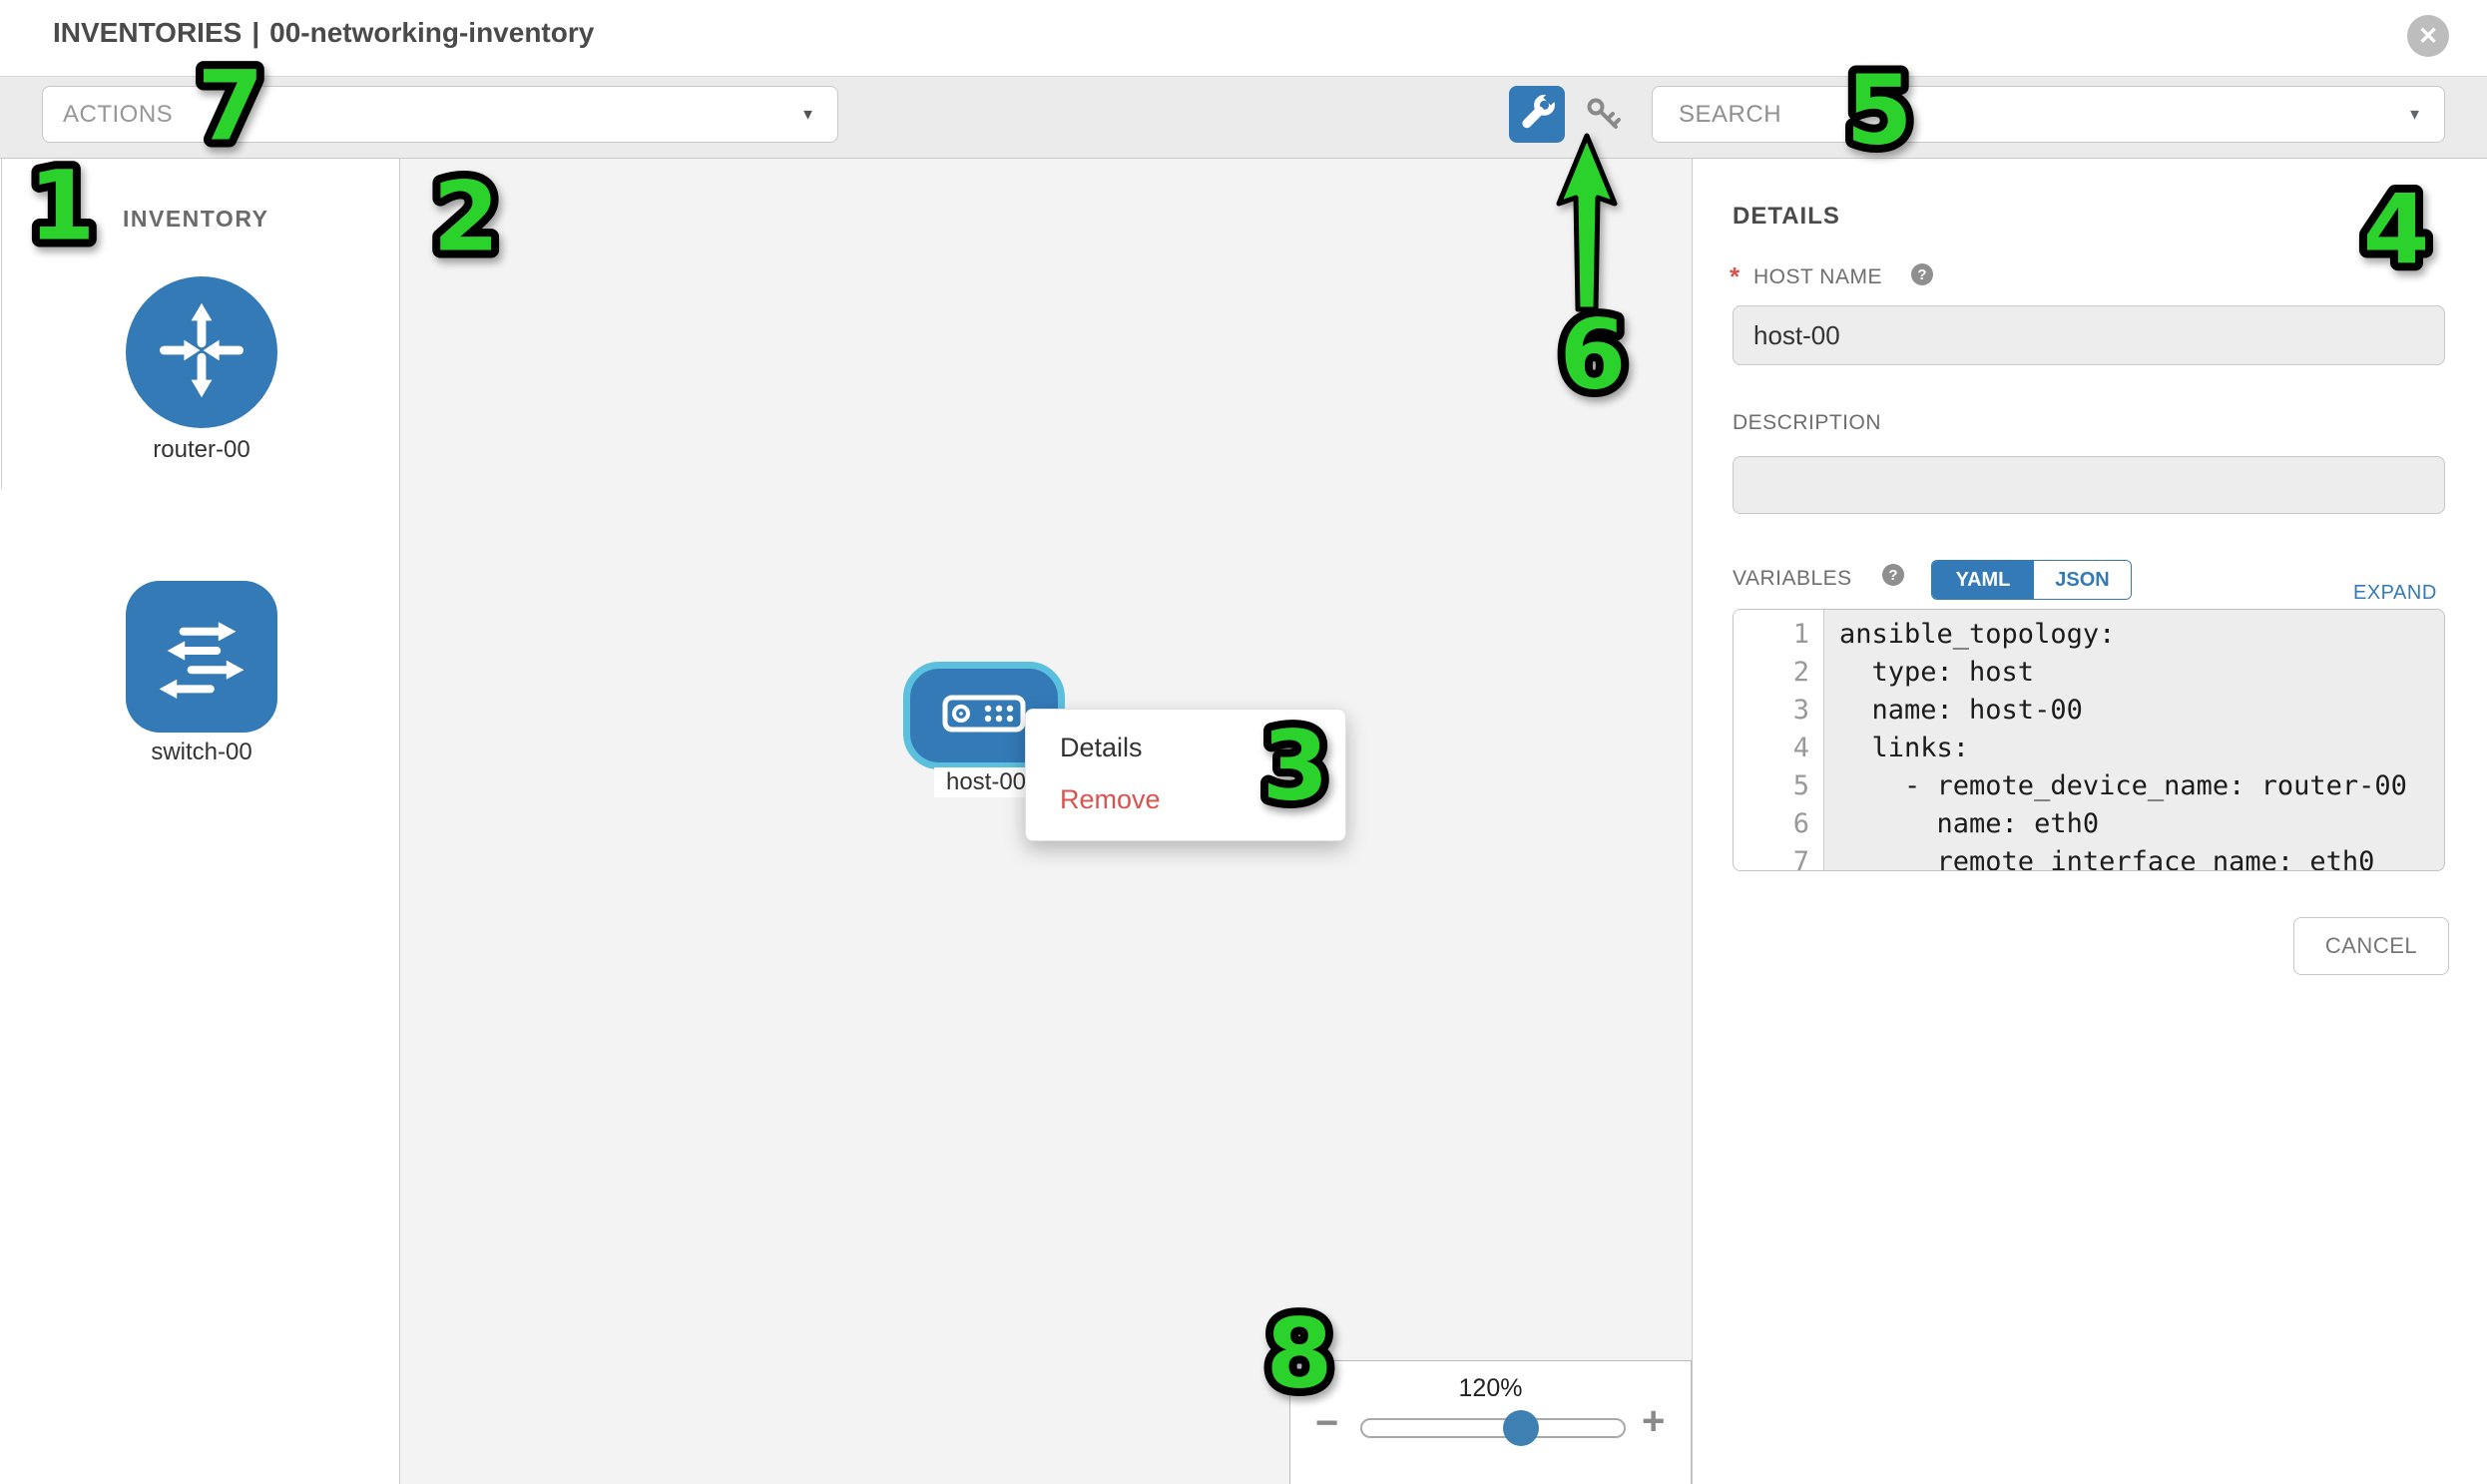  Describe the element at coordinates (1800, 710) in the screenshot. I see `line-number: 3` at that location.